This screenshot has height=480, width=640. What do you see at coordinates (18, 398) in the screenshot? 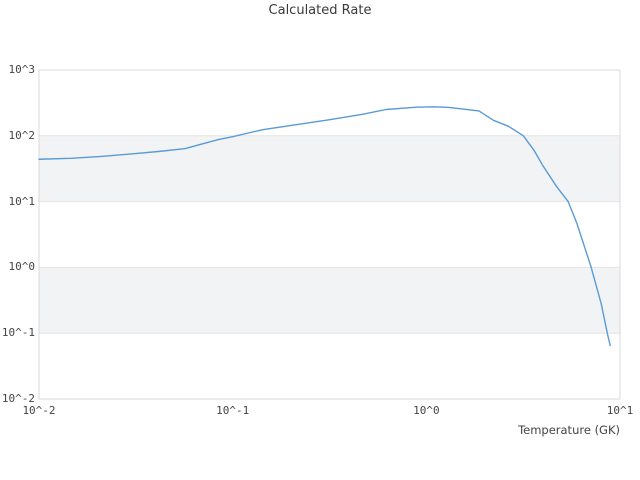
I see `y-tick-label: 10^-2` at bounding box center [18, 398].